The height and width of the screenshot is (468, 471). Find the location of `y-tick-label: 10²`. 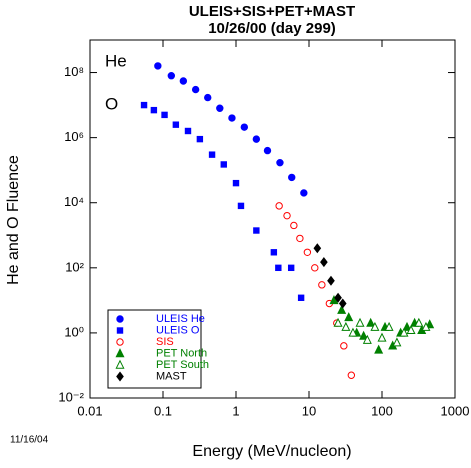

y-tick-label: 10² is located at coordinates (74, 266).